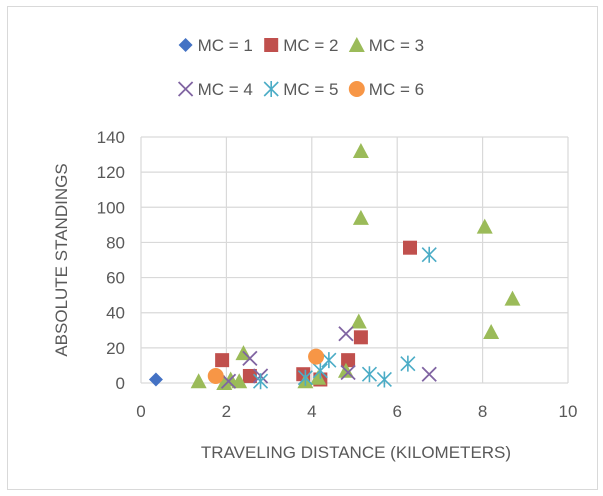  What do you see at coordinates (111, 137) in the screenshot?
I see `y-tick-label: 140` at bounding box center [111, 137].